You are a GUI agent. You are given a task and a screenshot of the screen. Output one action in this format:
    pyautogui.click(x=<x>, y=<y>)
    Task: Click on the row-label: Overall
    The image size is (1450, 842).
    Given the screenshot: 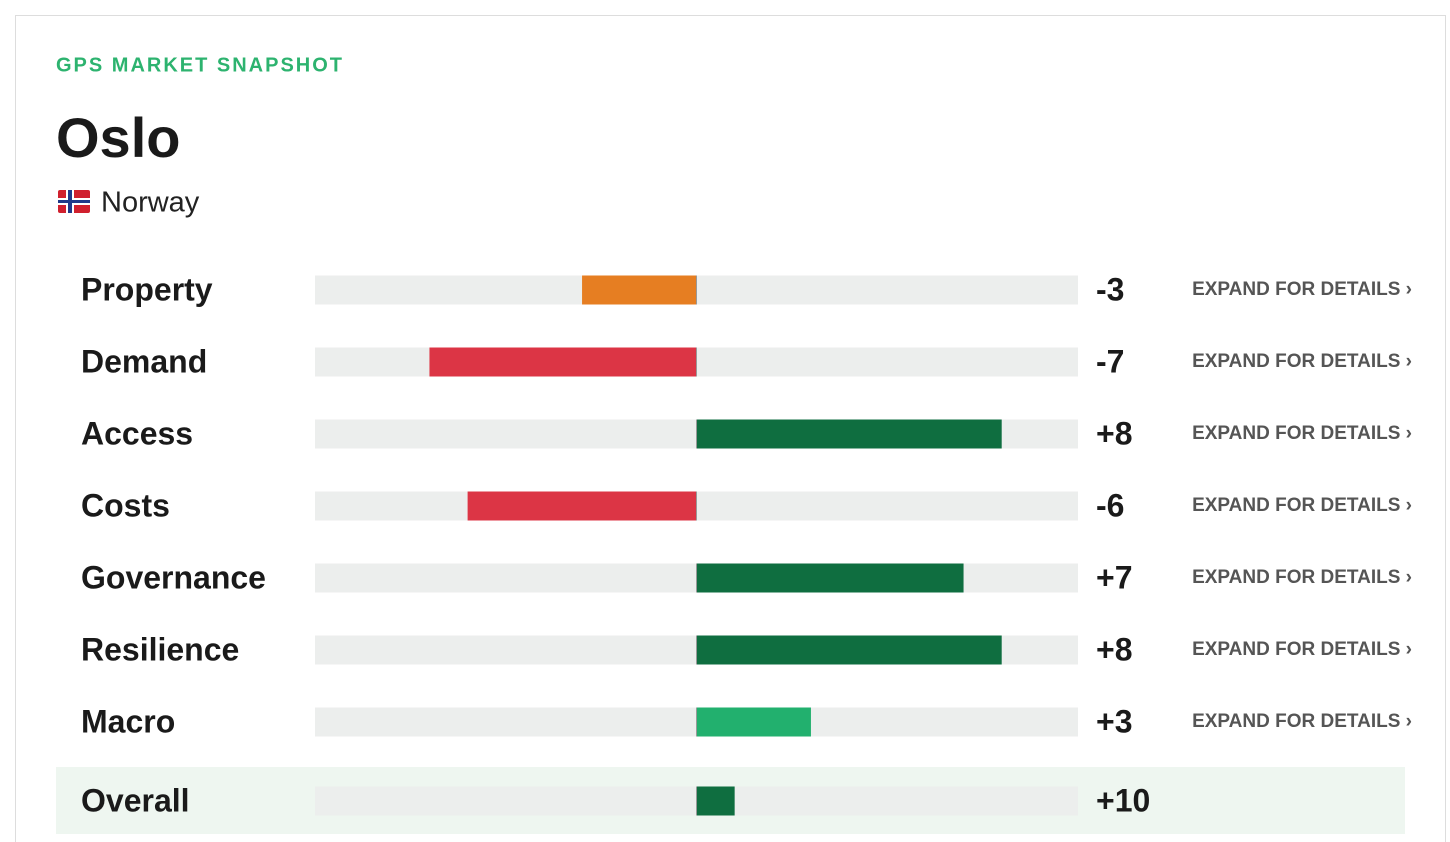 What is the action you would take?
    pyautogui.click(x=135, y=800)
    